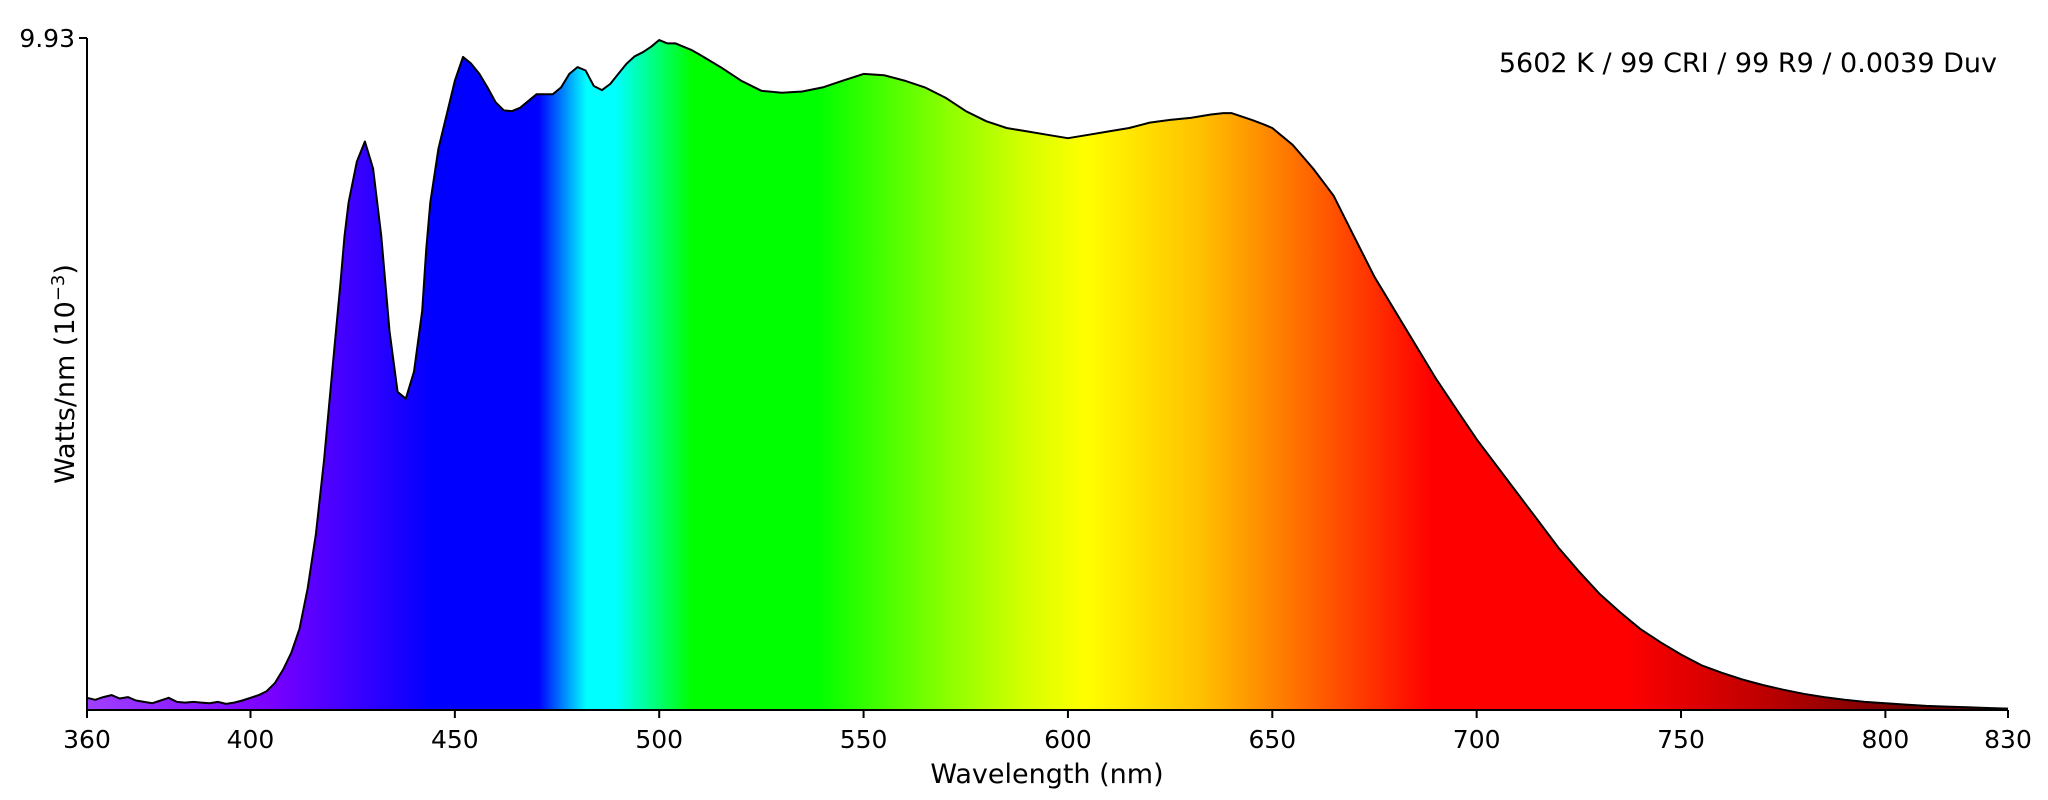  Describe the element at coordinates (1886, 739) in the screenshot. I see `x-tick-label: 800` at that location.